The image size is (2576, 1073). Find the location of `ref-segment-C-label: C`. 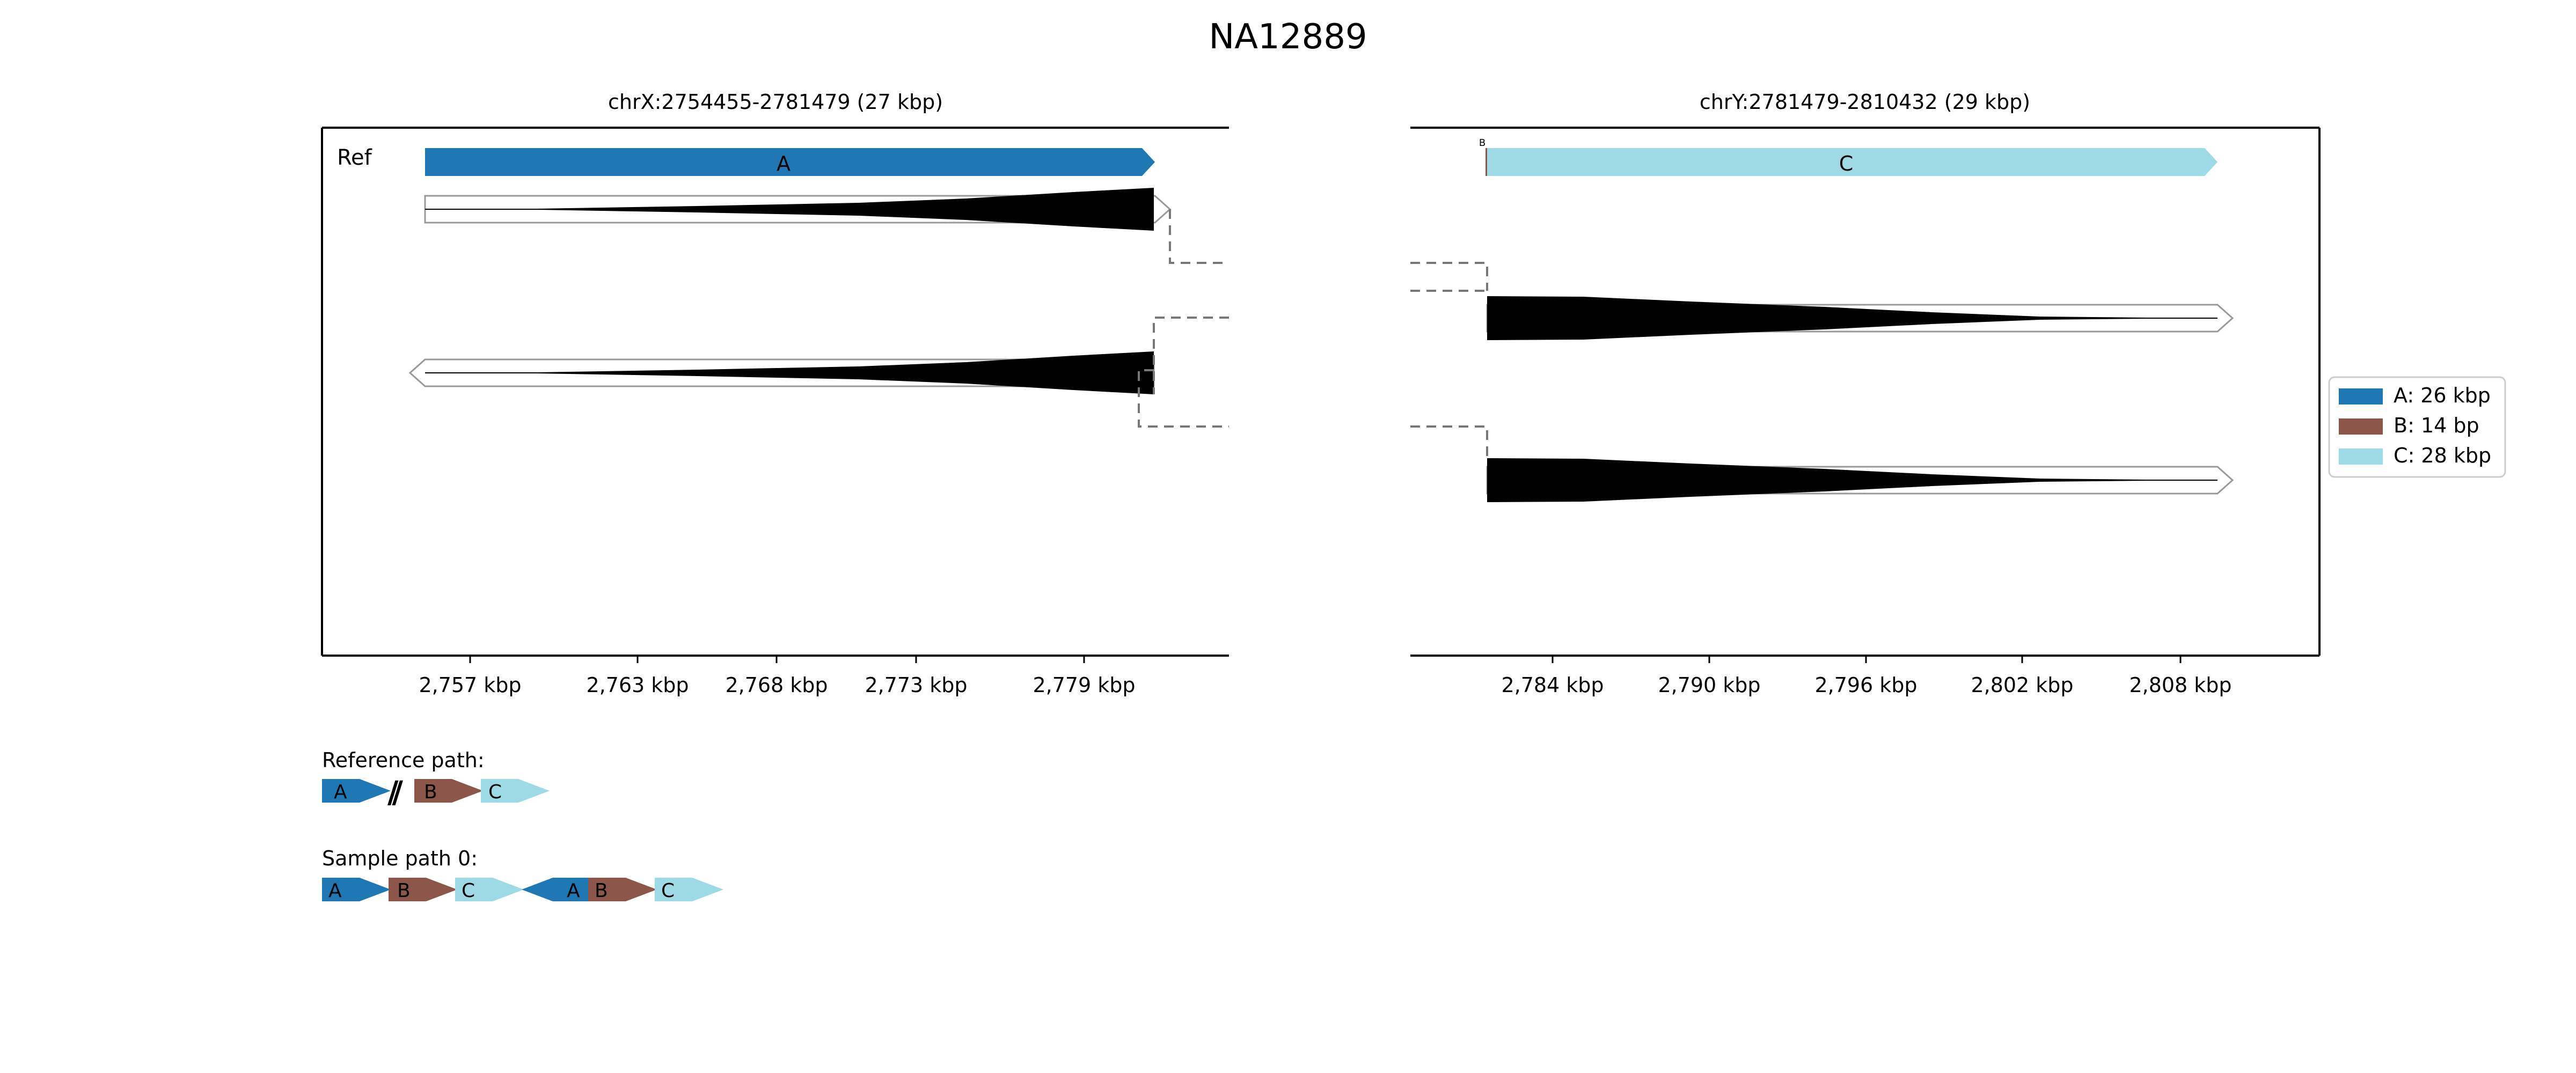

ref-segment-C-label: C is located at coordinates (1846, 164).